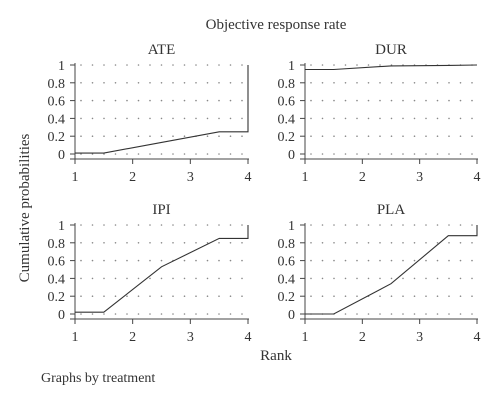  I want to click on x-tick-label: 1, so click(75, 177).